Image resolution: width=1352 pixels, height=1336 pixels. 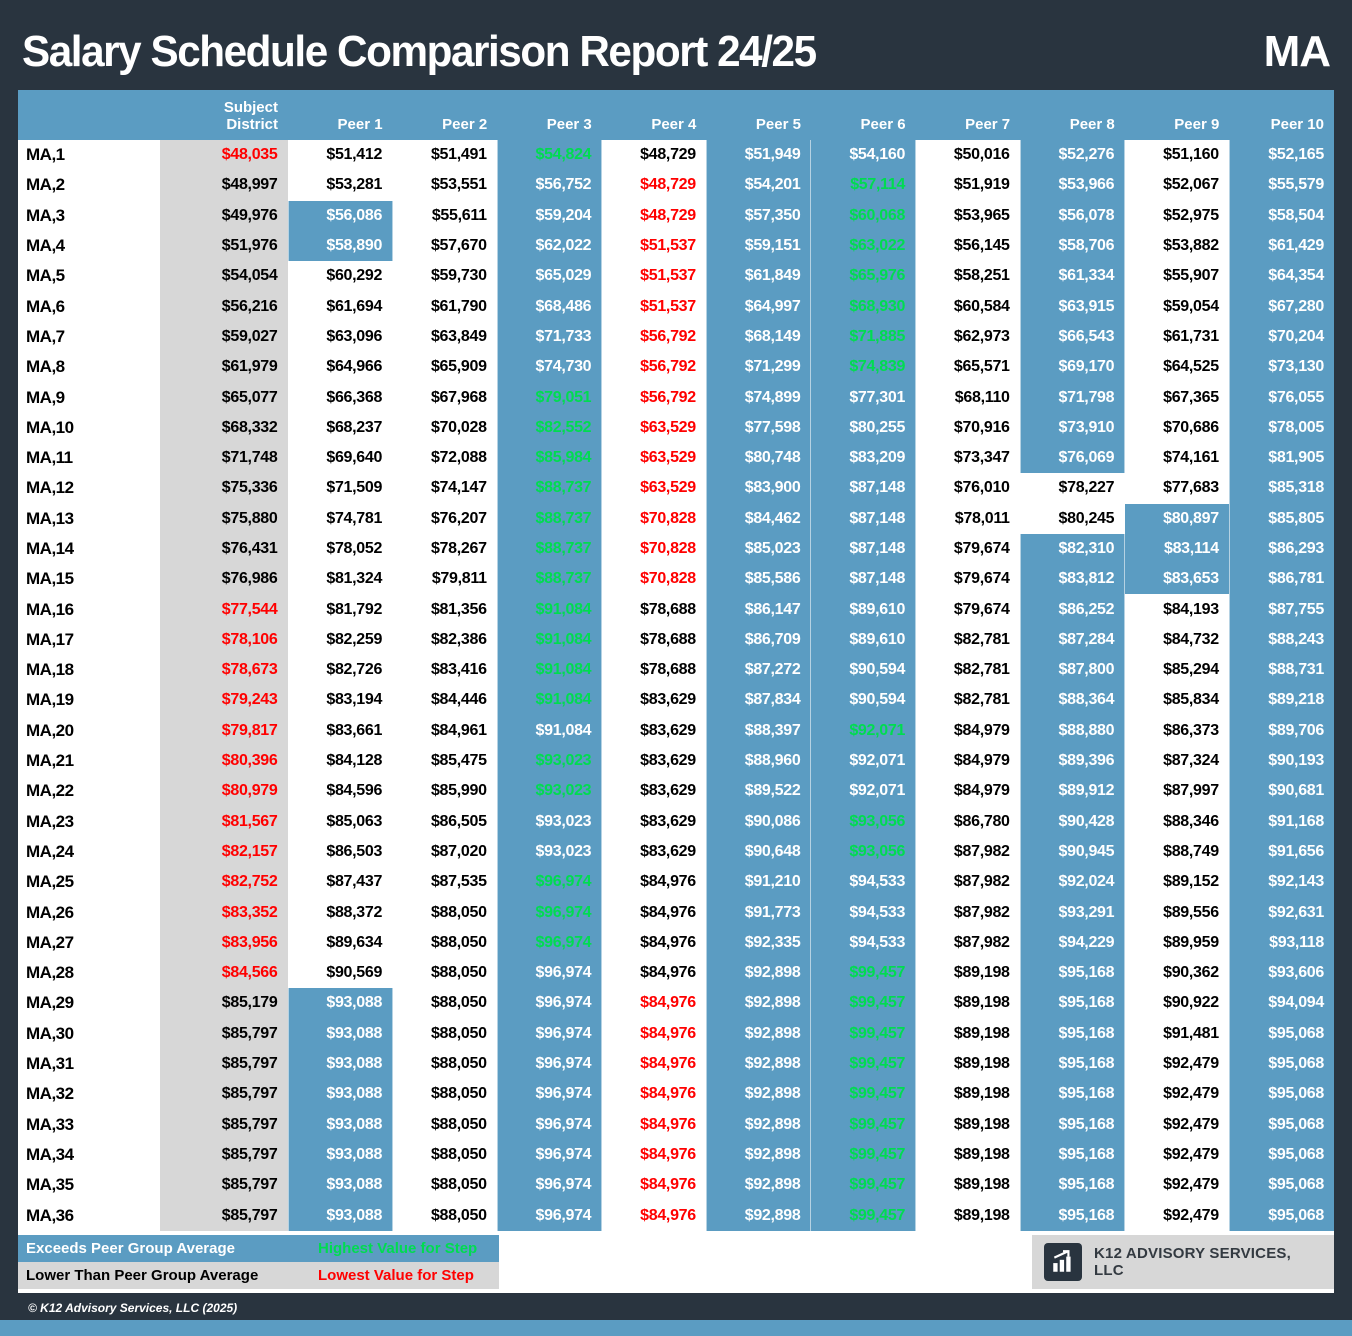 What do you see at coordinates (89, 397) in the screenshot?
I see `row-label: MA,9` at bounding box center [89, 397].